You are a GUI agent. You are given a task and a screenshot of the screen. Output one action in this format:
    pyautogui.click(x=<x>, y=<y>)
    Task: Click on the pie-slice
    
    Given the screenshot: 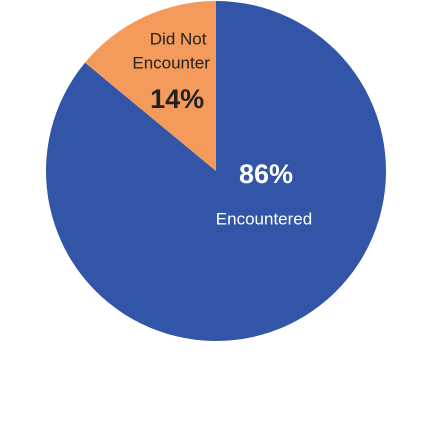 What is the action you would take?
    pyautogui.click(x=150, y=86)
    